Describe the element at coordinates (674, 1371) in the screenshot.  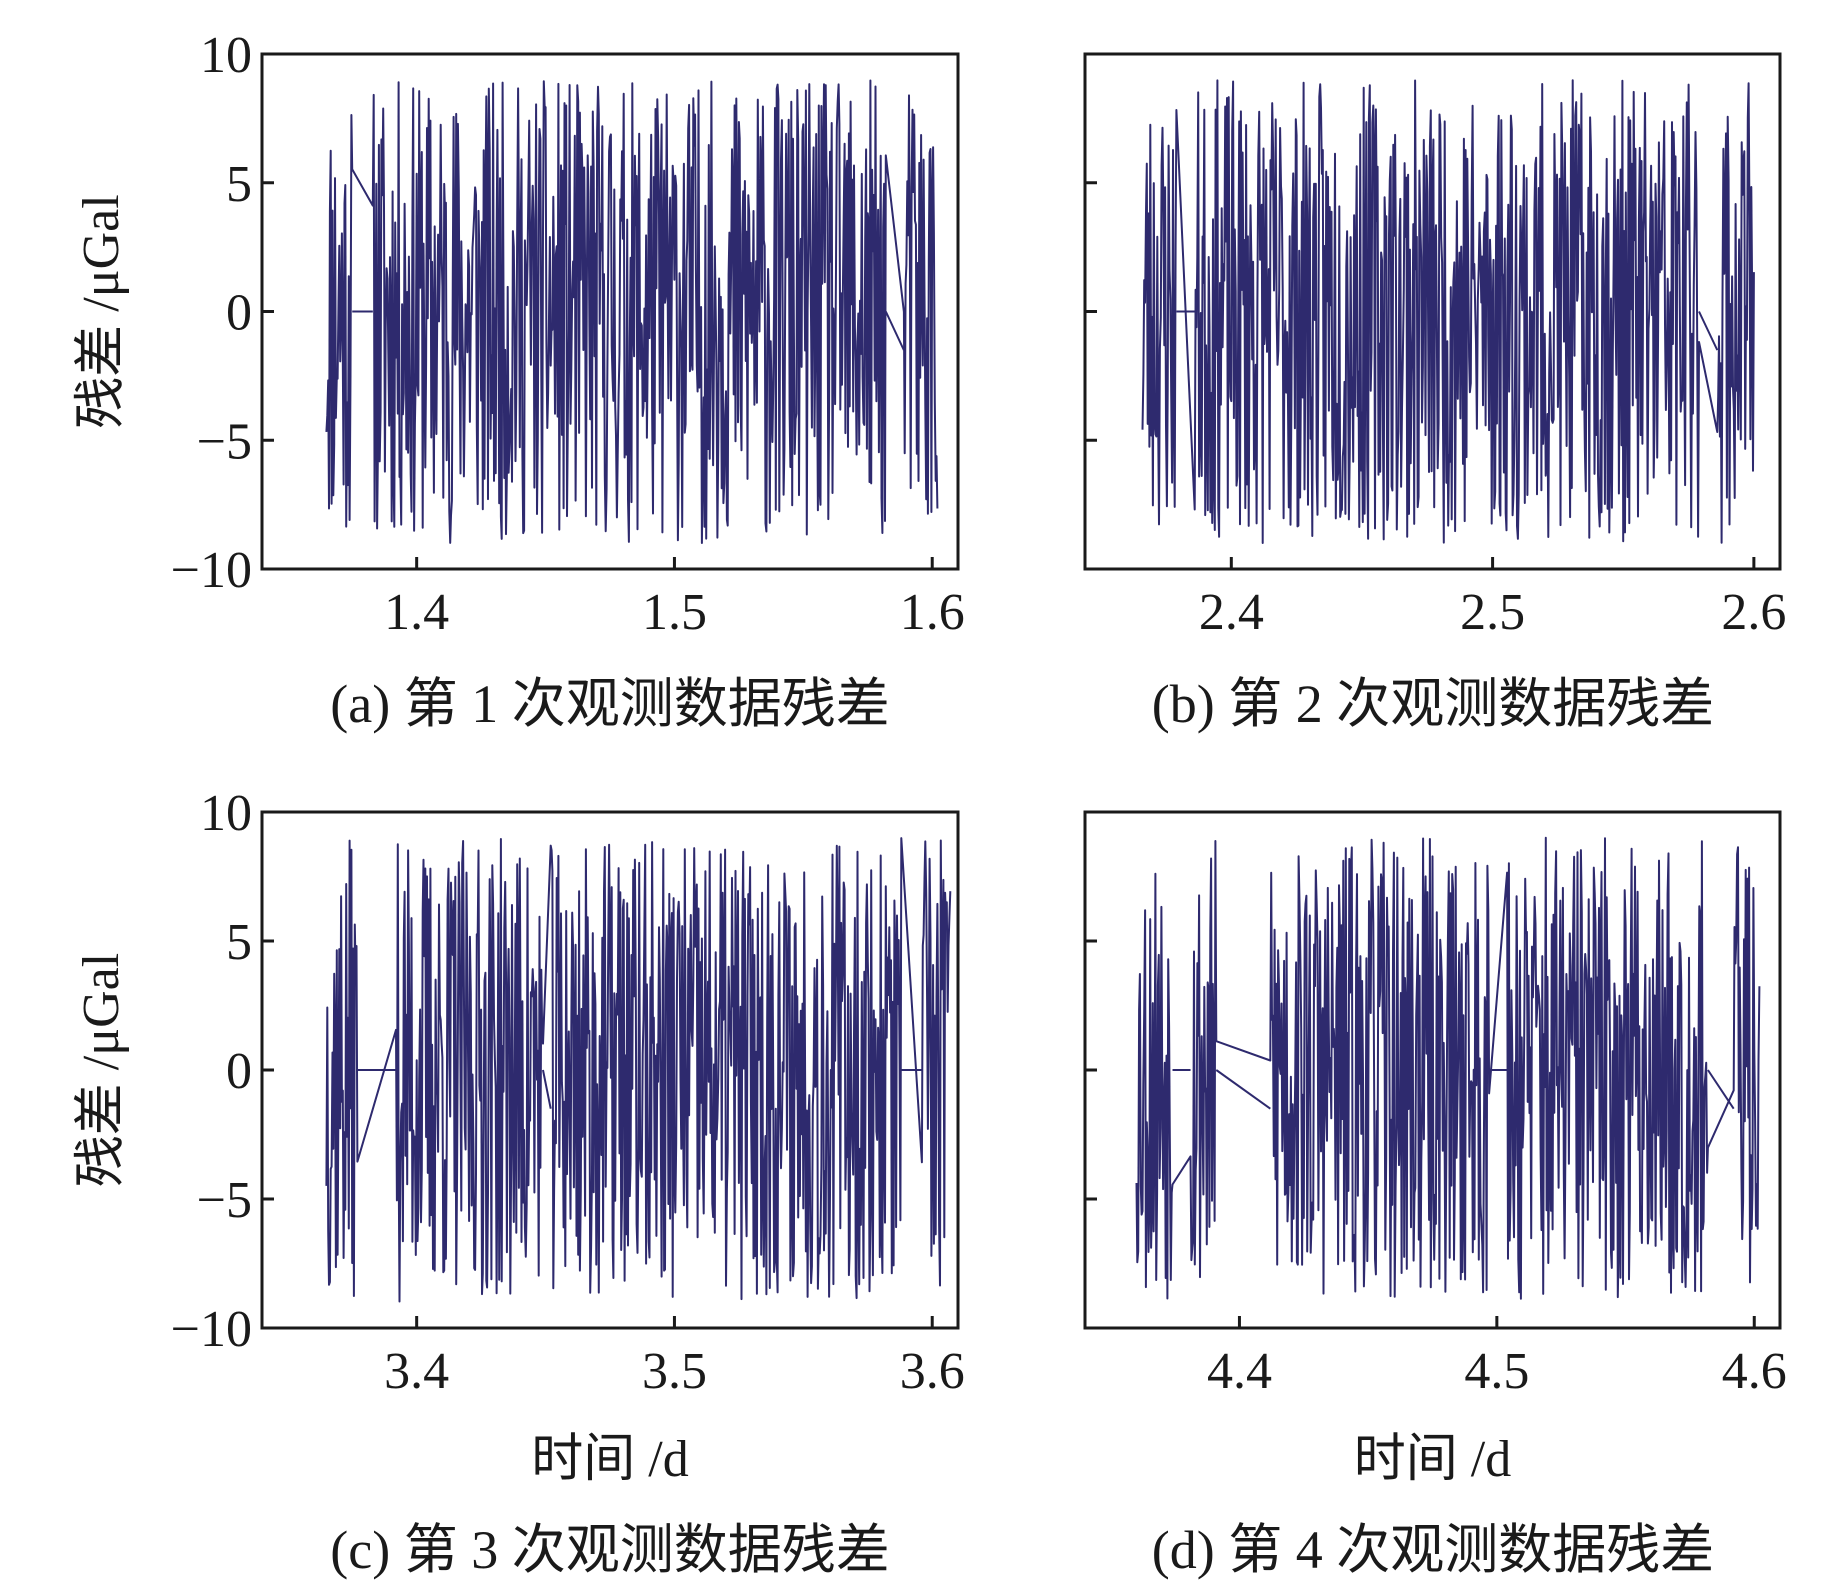
I see `x-tick-label-c-1: 3.5` at that location.